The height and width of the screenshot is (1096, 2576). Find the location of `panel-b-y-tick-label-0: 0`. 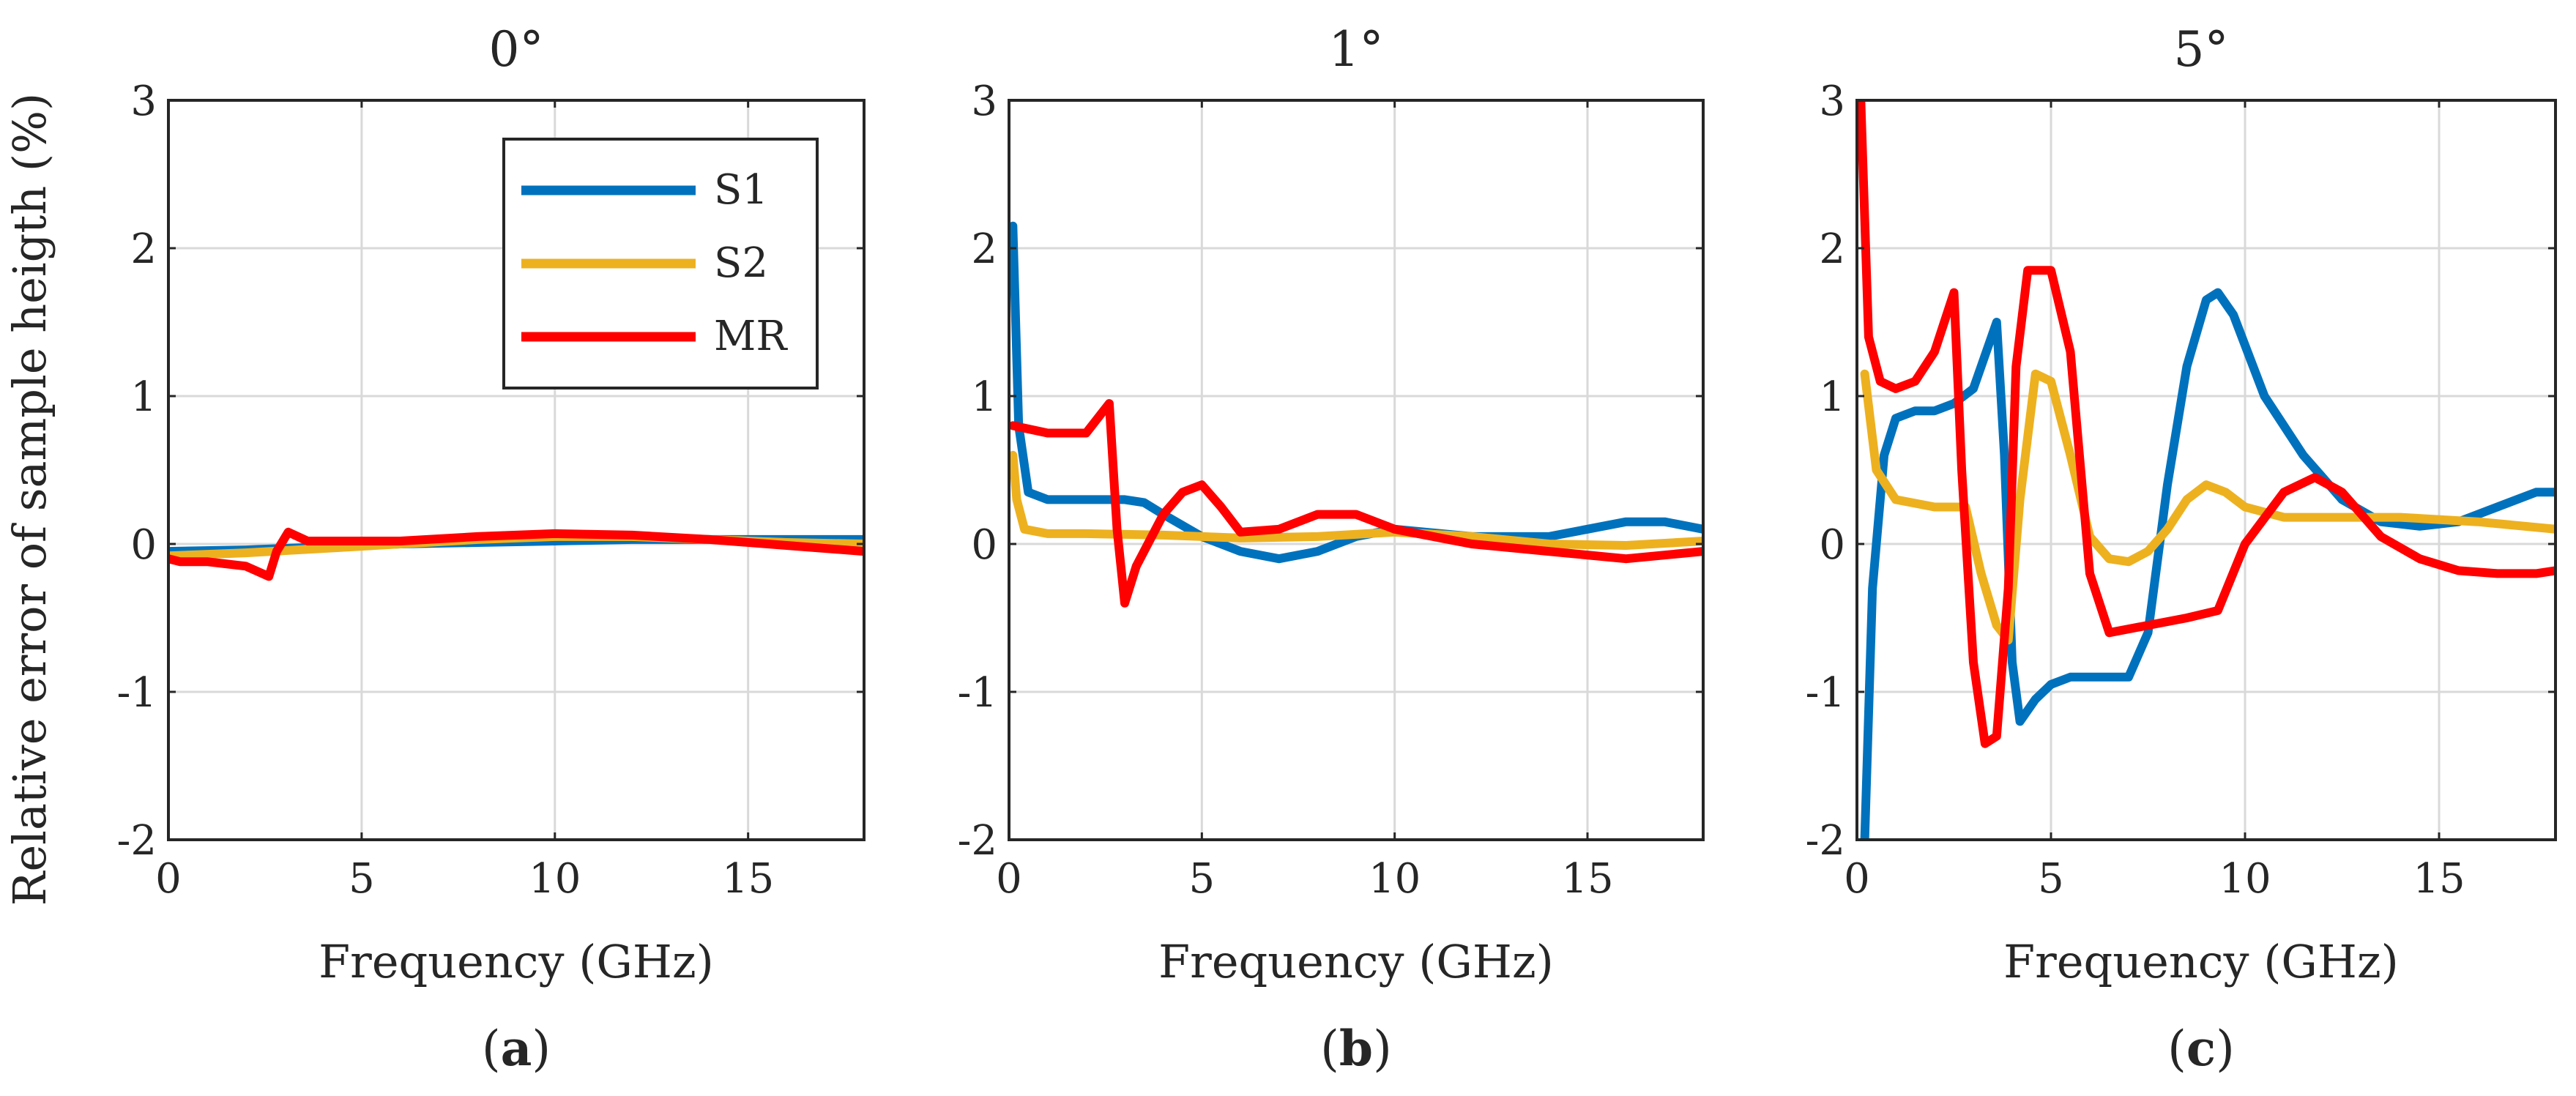

panel-b-y-tick-label-0: 0 is located at coordinates (984, 545).